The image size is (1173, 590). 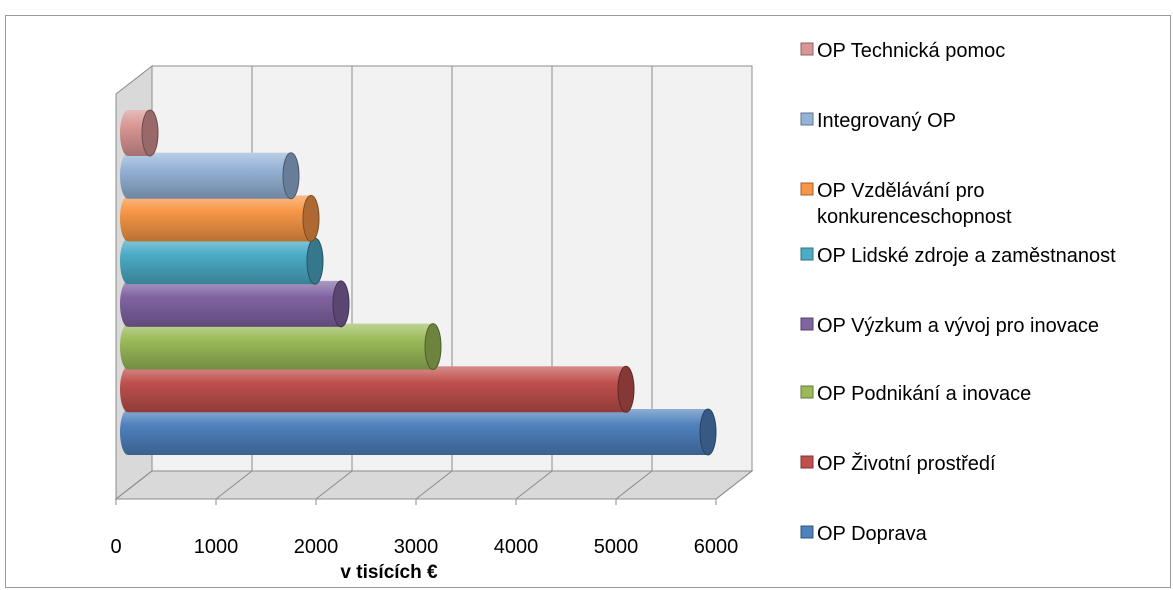 I want to click on legend-label: Integrovaný OP, so click(x=886, y=121).